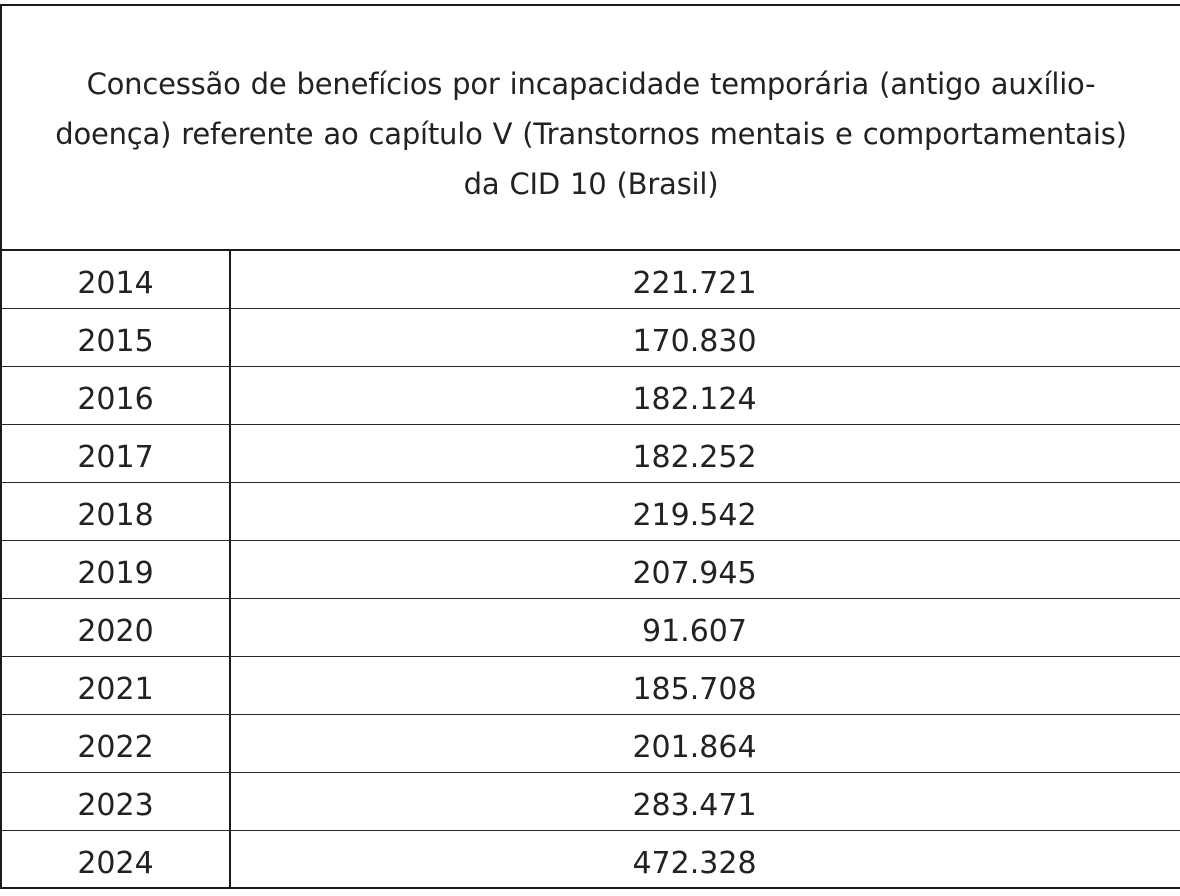 The image size is (1180, 896). What do you see at coordinates (591, 396) in the screenshot?
I see `table-row: 2016 182.124` at bounding box center [591, 396].